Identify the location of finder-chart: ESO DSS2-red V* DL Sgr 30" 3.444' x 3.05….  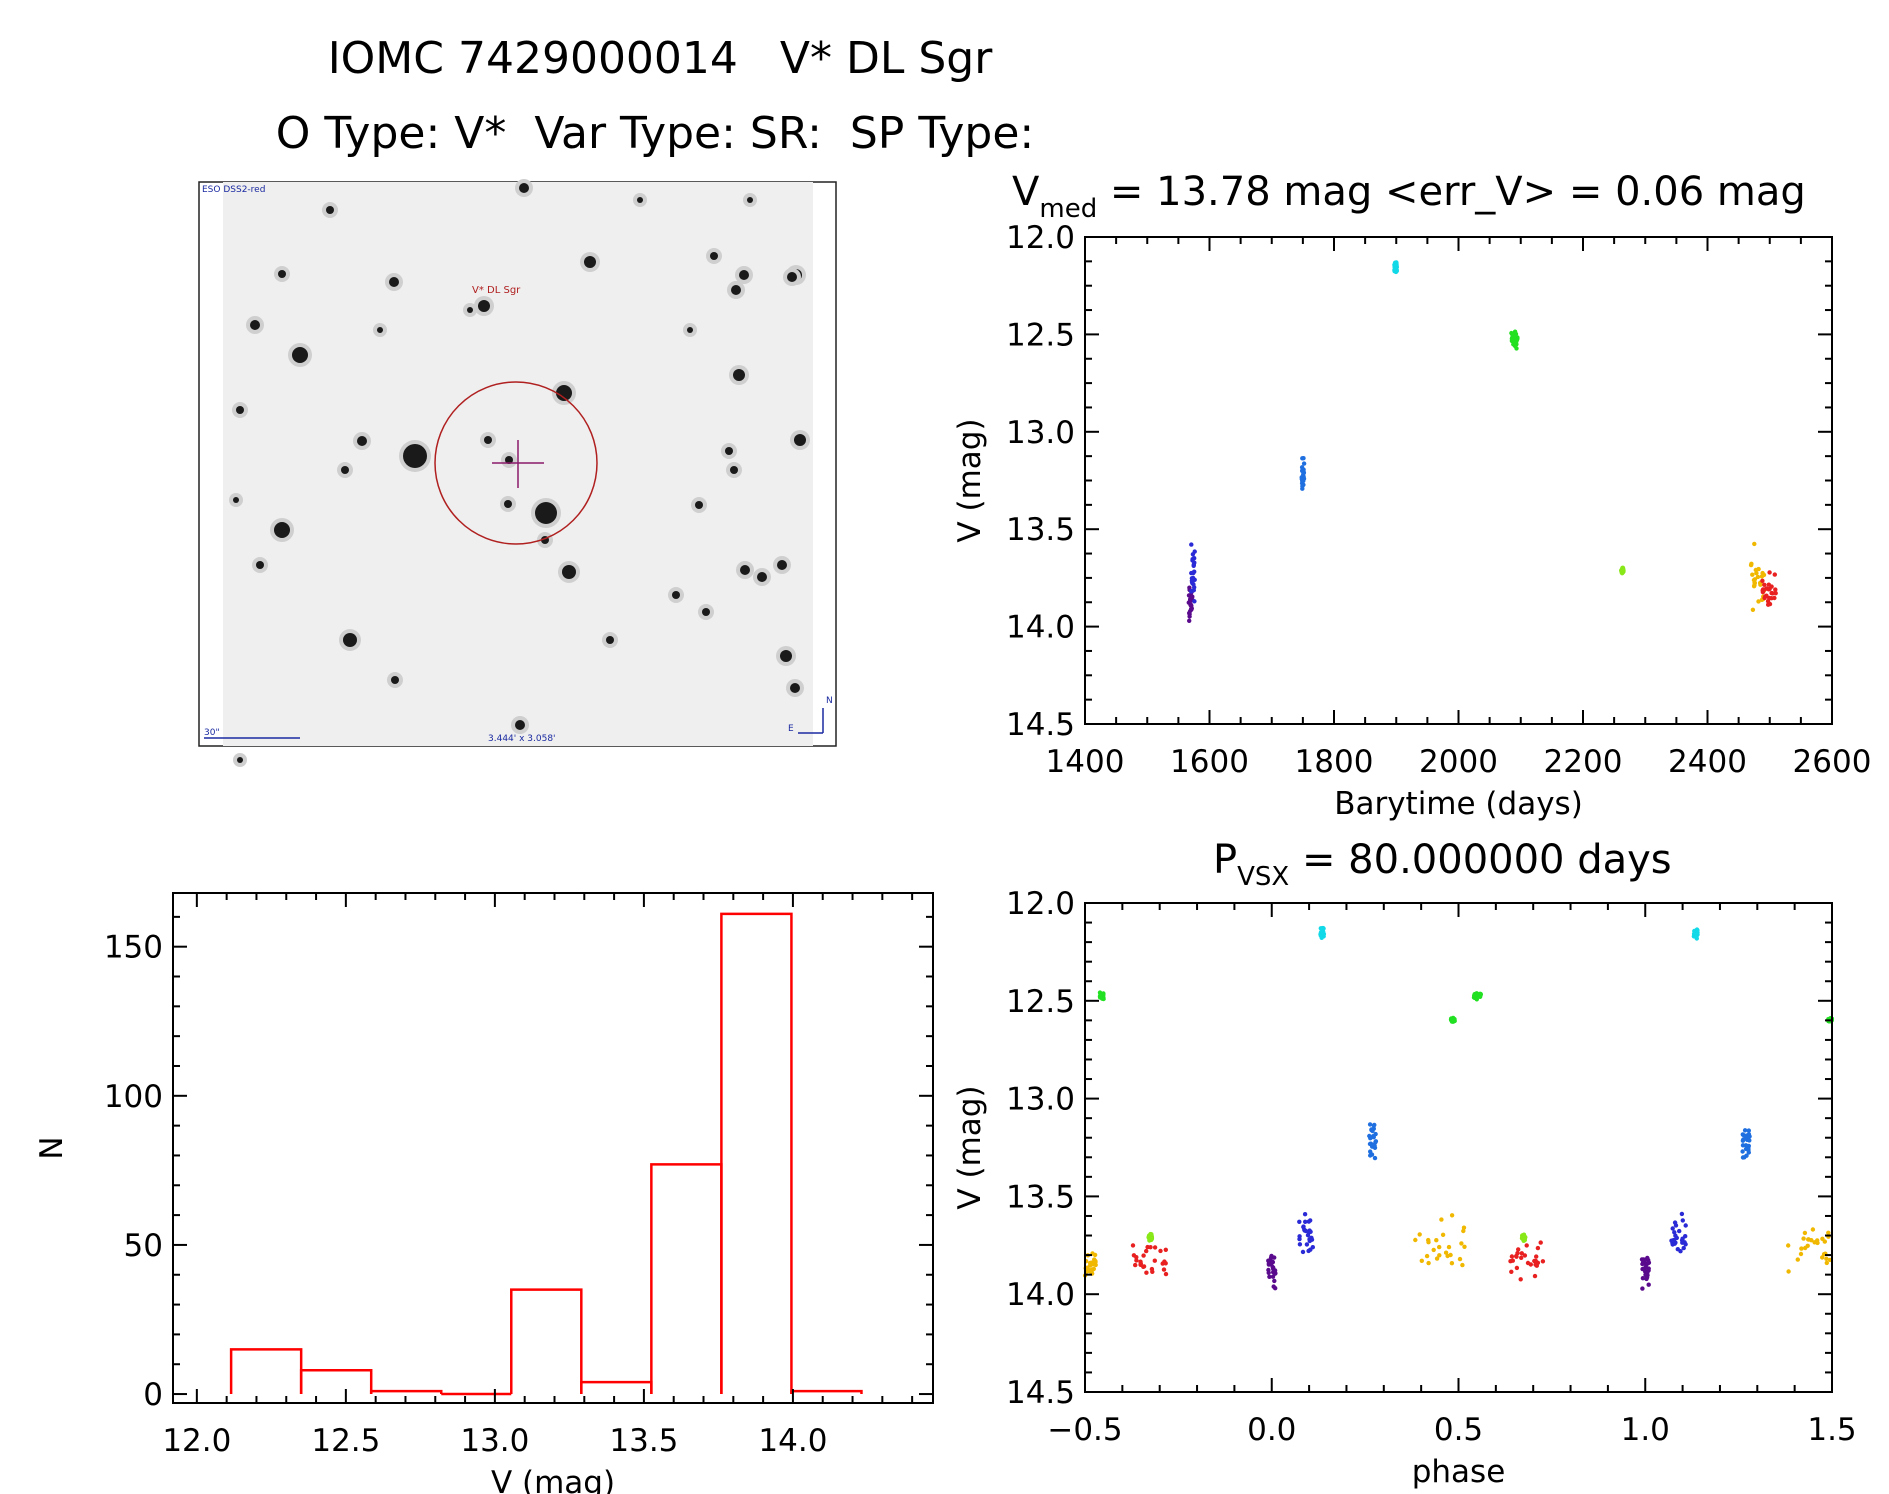
(517, 473).